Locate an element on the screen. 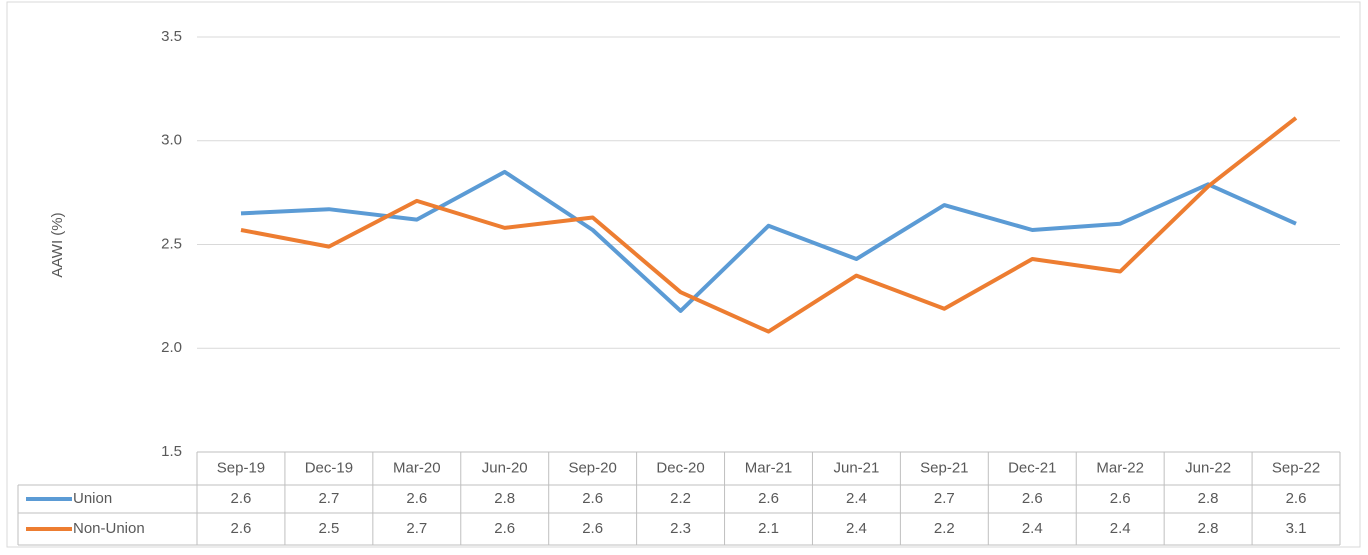  x-tick-label: Mar-20 is located at coordinates (417, 467).